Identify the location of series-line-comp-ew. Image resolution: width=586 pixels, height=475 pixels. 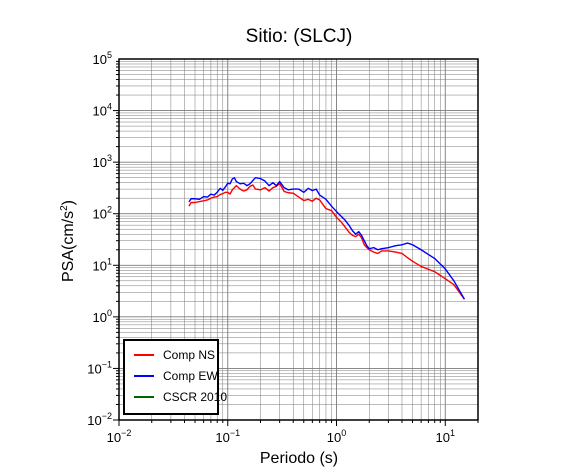
(327, 238).